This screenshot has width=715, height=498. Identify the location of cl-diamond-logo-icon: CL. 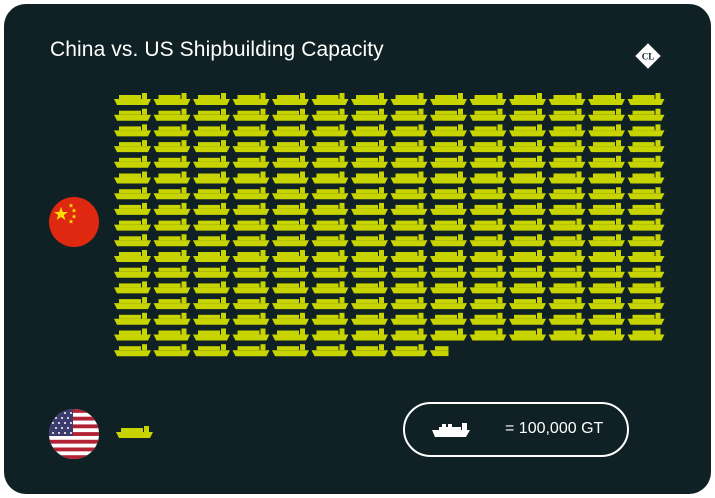
(648, 56).